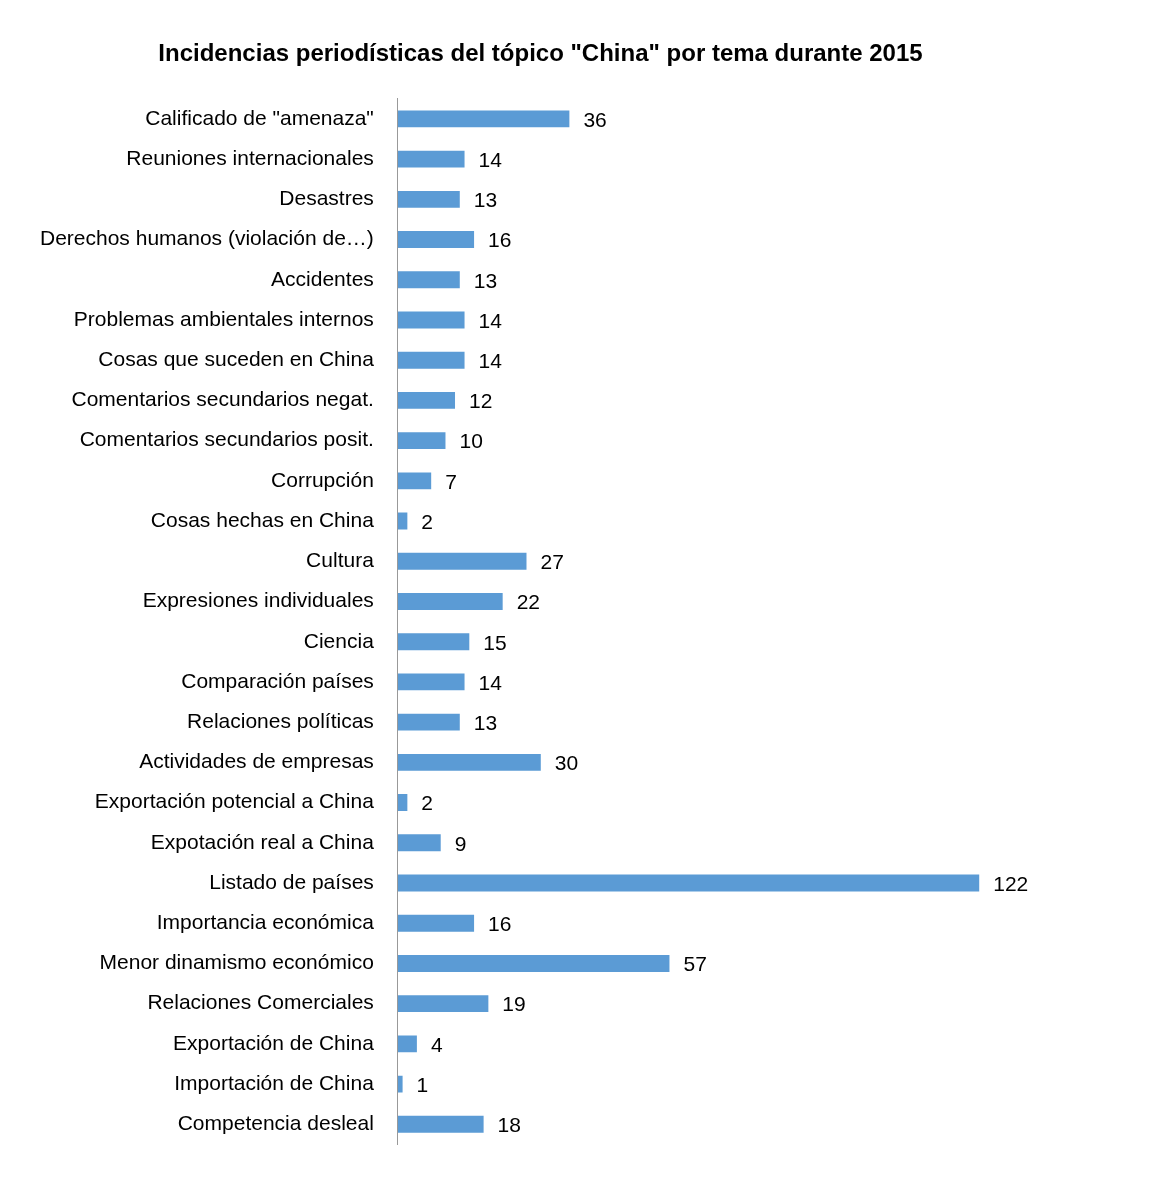 The height and width of the screenshot is (1181, 1170). What do you see at coordinates (595, 119) in the screenshot?
I see `data-label: 36` at bounding box center [595, 119].